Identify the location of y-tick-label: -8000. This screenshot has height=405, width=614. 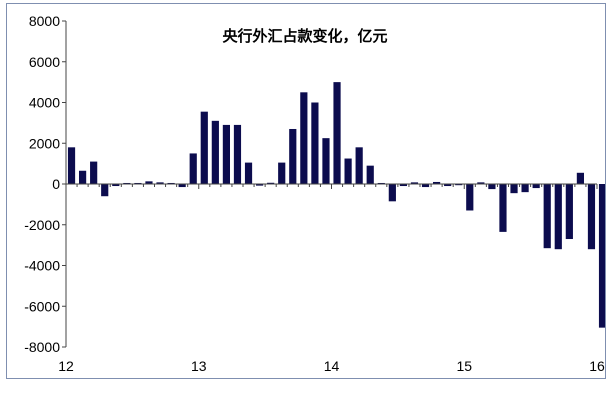
(42, 347).